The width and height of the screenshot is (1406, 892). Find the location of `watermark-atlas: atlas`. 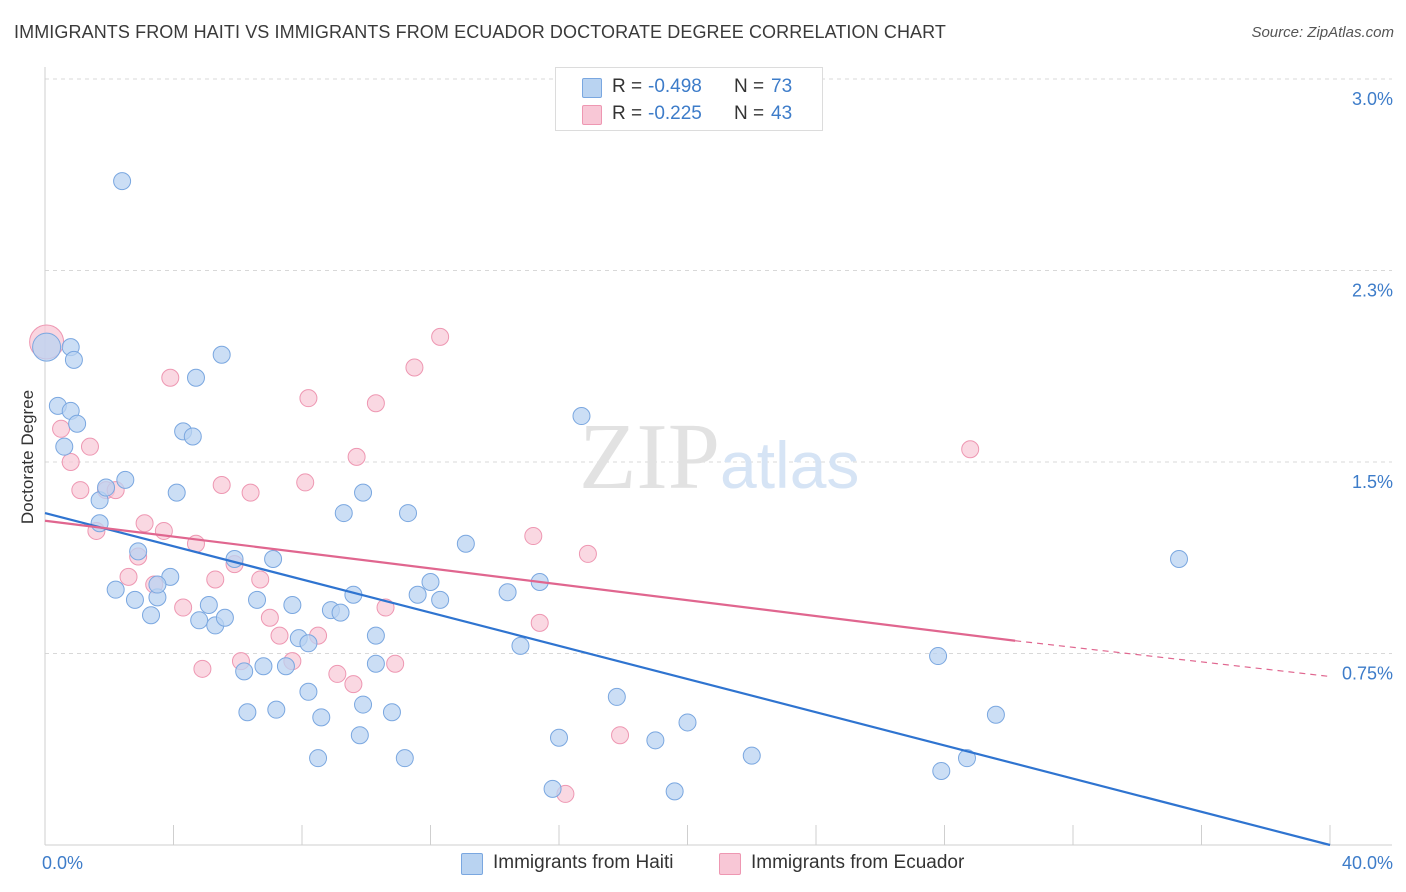

watermark-atlas: atlas is located at coordinates (789, 465).